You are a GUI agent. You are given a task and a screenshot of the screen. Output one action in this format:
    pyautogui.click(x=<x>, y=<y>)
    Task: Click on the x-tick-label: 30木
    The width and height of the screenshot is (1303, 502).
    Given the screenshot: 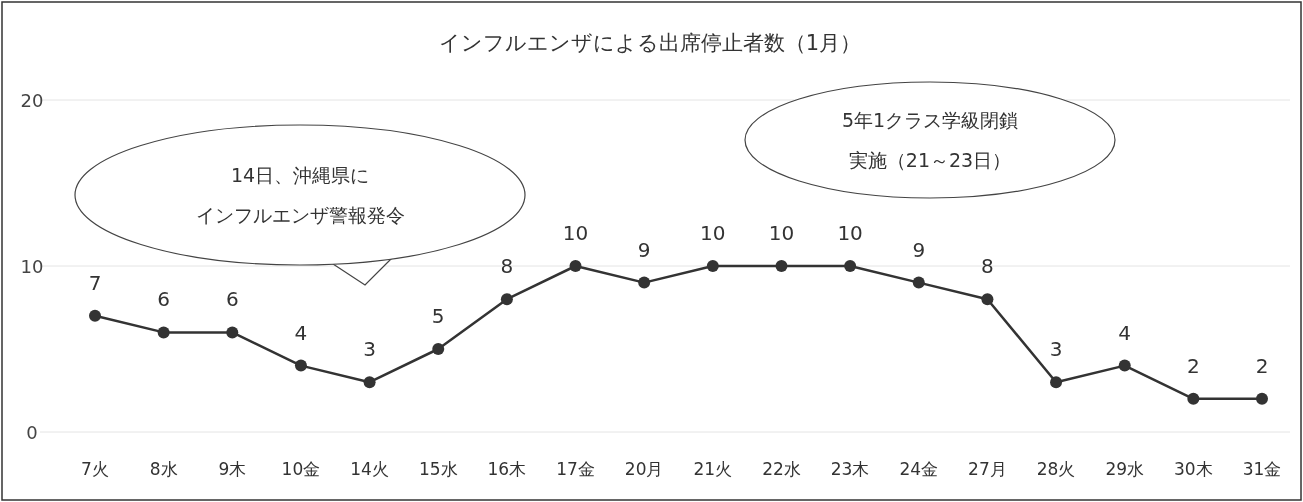 What is the action you would take?
    pyautogui.click(x=1193, y=469)
    